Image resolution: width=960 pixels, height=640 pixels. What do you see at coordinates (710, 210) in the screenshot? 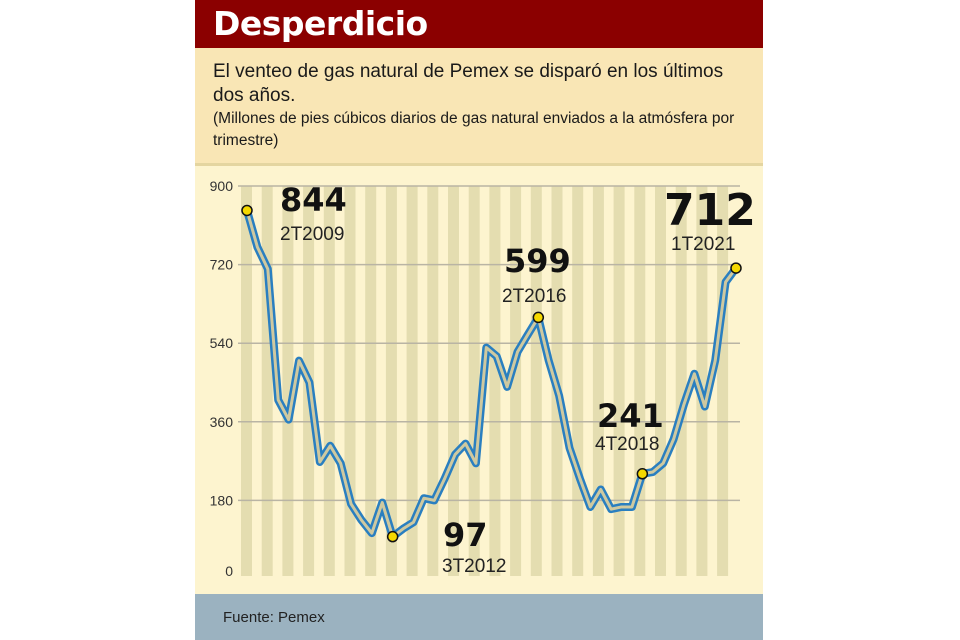
I see `annotation-value-4: 712` at bounding box center [710, 210].